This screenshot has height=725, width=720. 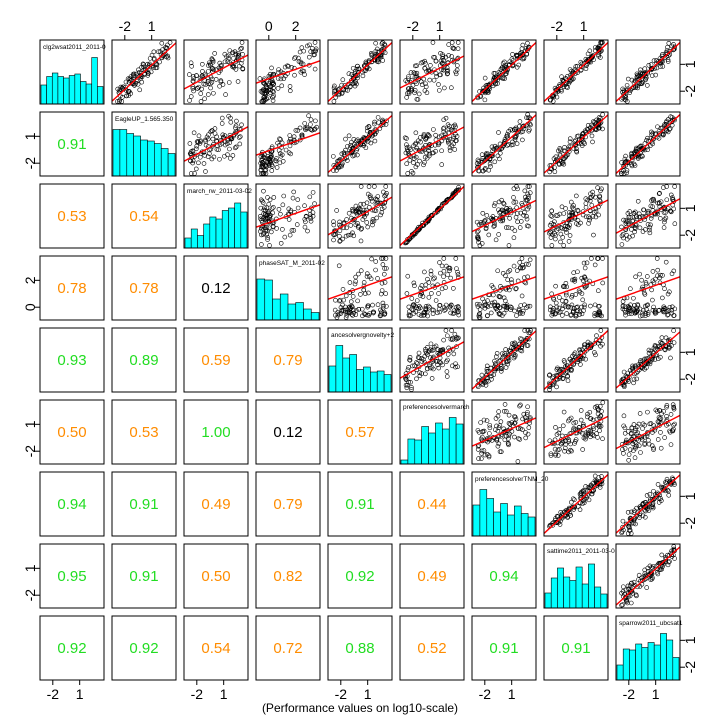 What do you see at coordinates (30, 280) in the screenshot?
I see `axis-tick-label: 2` at bounding box center [30, 280].